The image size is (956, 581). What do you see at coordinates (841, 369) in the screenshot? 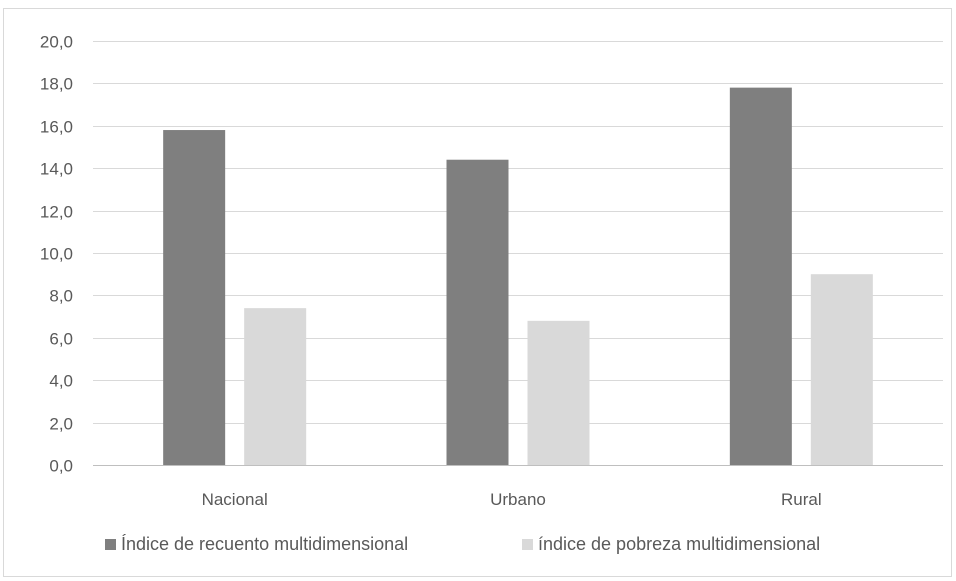
I see `bar-pobreza-rural` at bounding box center [841, 369].